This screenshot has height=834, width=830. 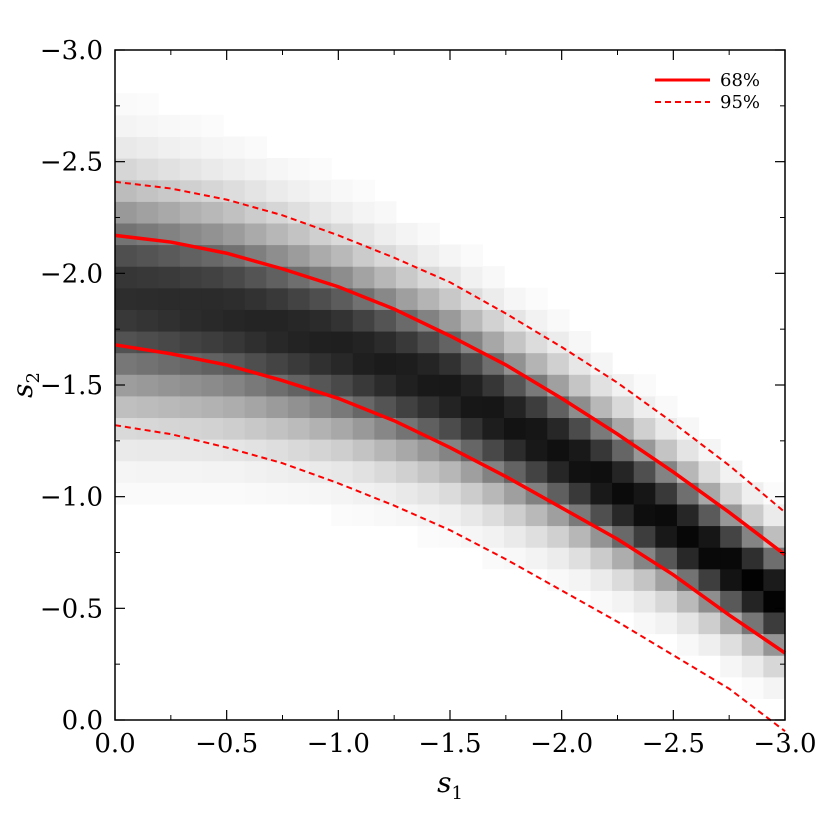 I want to click on legend-label: 68%, so click(x=740, y=80).